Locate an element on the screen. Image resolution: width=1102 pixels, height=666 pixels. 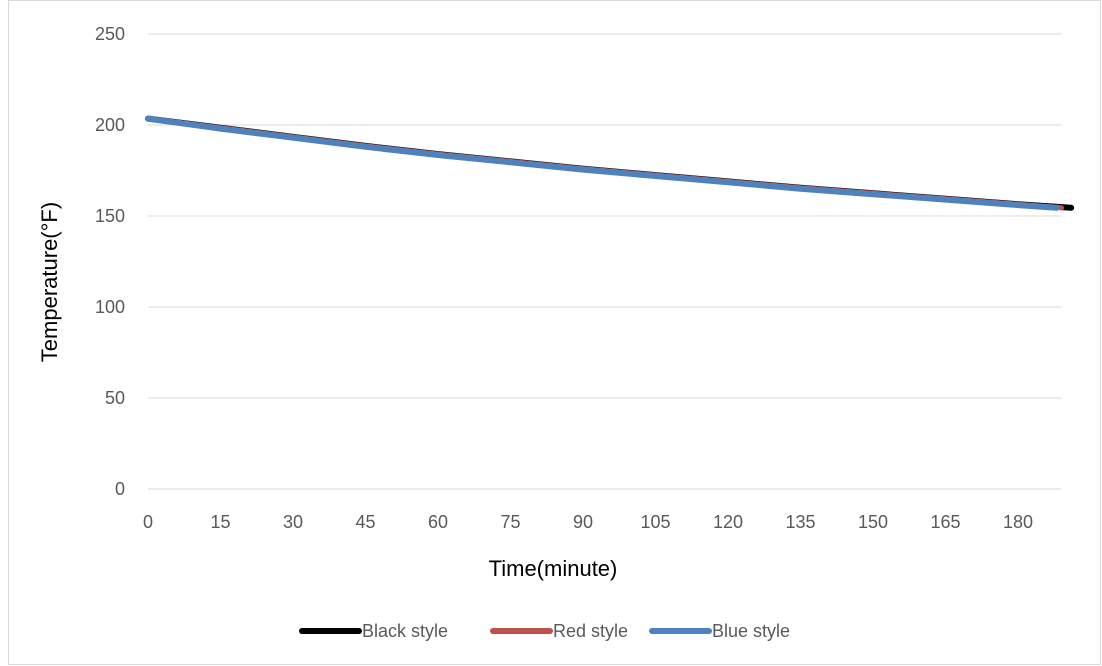
x-tick-label: 75 is located at coordinates (510, 522).